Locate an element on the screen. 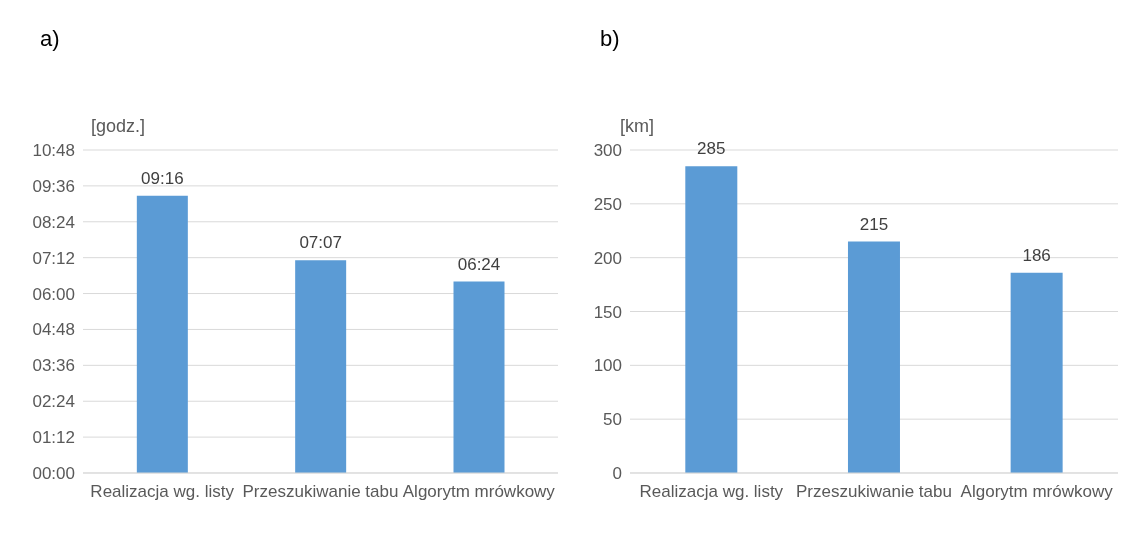 The height and width of the screenshot is (542, 1135). data-label: 06:24 is located at coordinates (479, 264).